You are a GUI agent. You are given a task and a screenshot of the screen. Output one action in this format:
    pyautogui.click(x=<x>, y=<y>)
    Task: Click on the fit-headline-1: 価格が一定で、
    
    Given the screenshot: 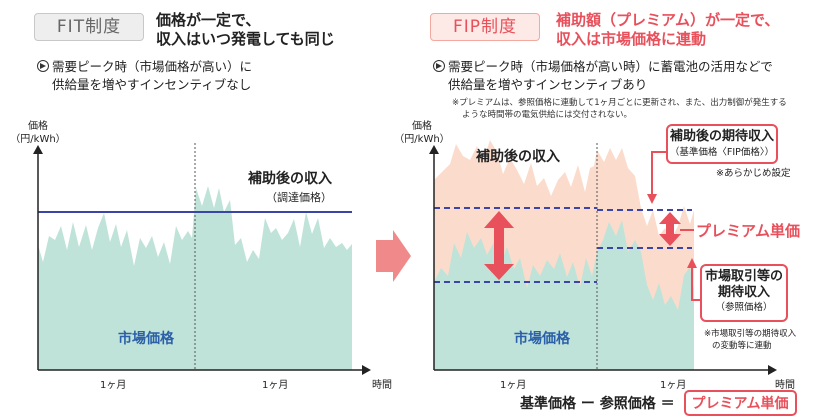 What is the action you would take?
    pyautogui.click(x=208, y=20)
    